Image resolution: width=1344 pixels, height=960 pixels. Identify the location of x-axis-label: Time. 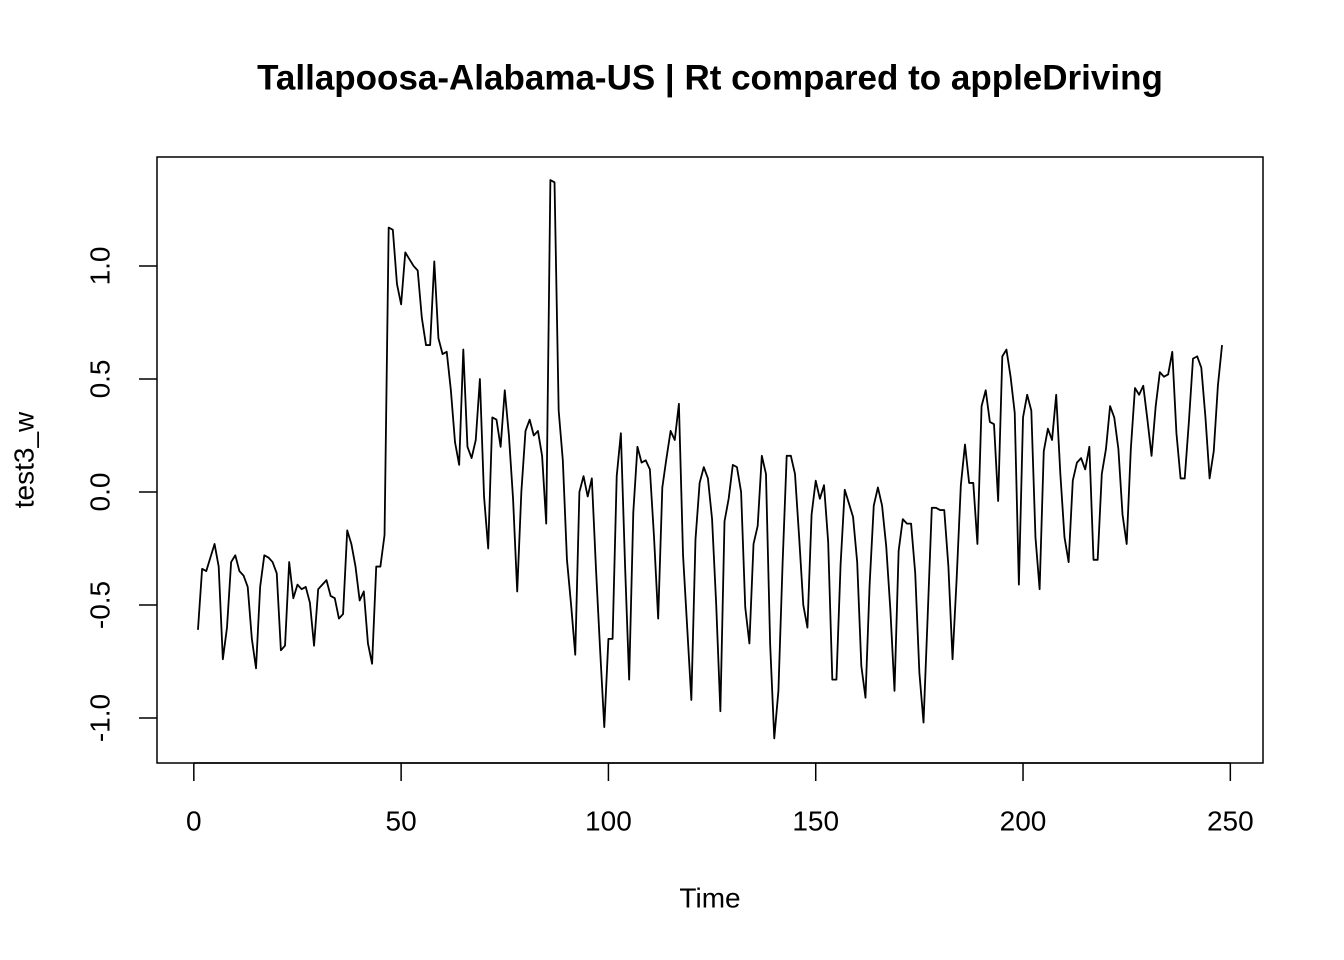
(709, 897).